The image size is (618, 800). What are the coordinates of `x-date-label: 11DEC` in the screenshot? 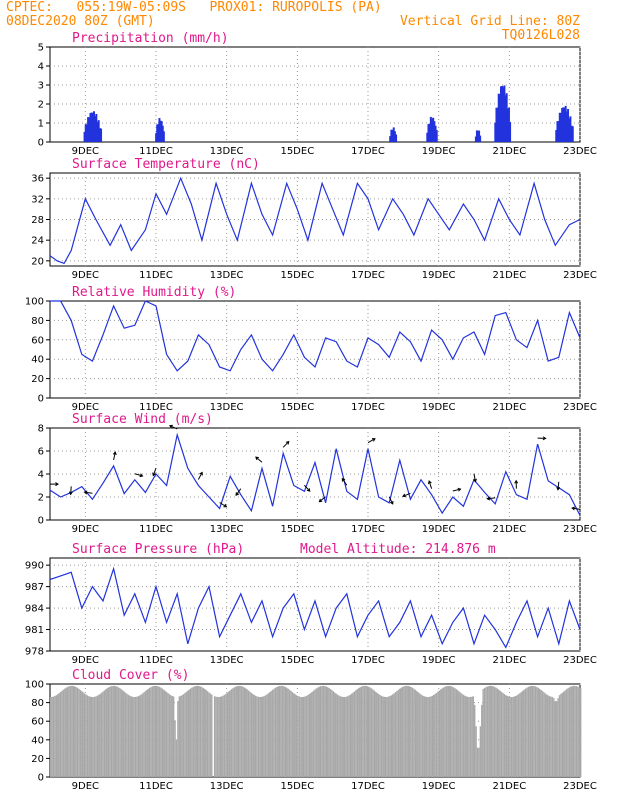 It's located at (156, 407).